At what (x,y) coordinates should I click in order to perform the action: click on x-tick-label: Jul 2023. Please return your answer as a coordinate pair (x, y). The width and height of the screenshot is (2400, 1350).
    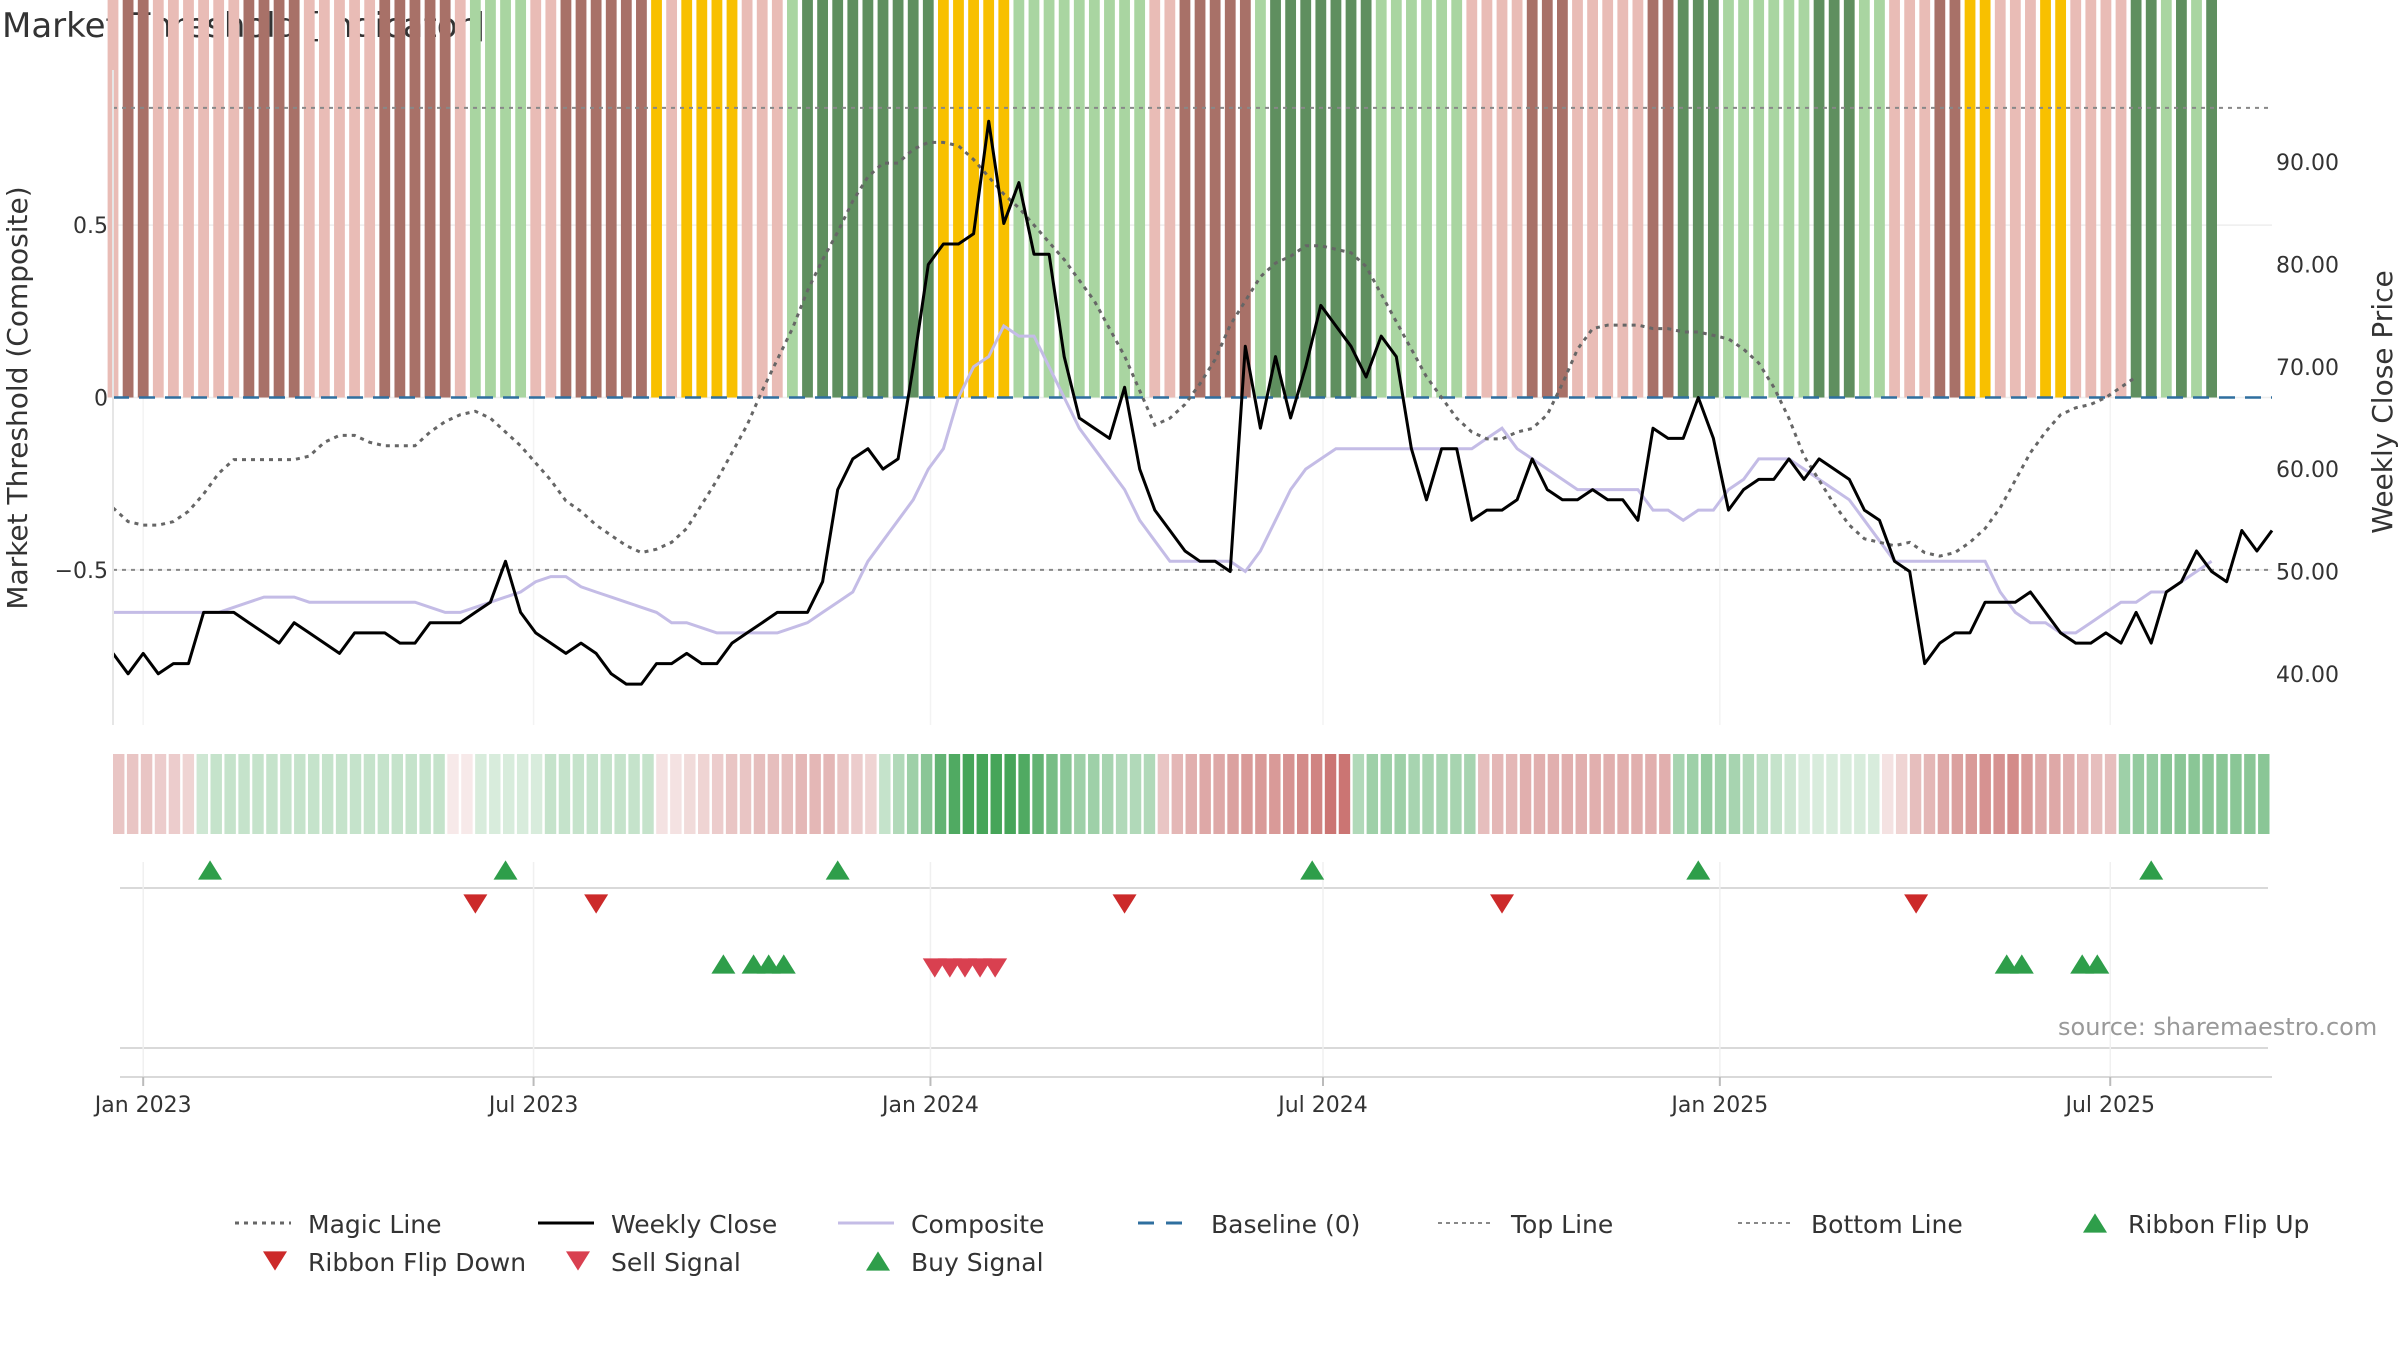
    Looking at the image, I should click on (533, 1105).